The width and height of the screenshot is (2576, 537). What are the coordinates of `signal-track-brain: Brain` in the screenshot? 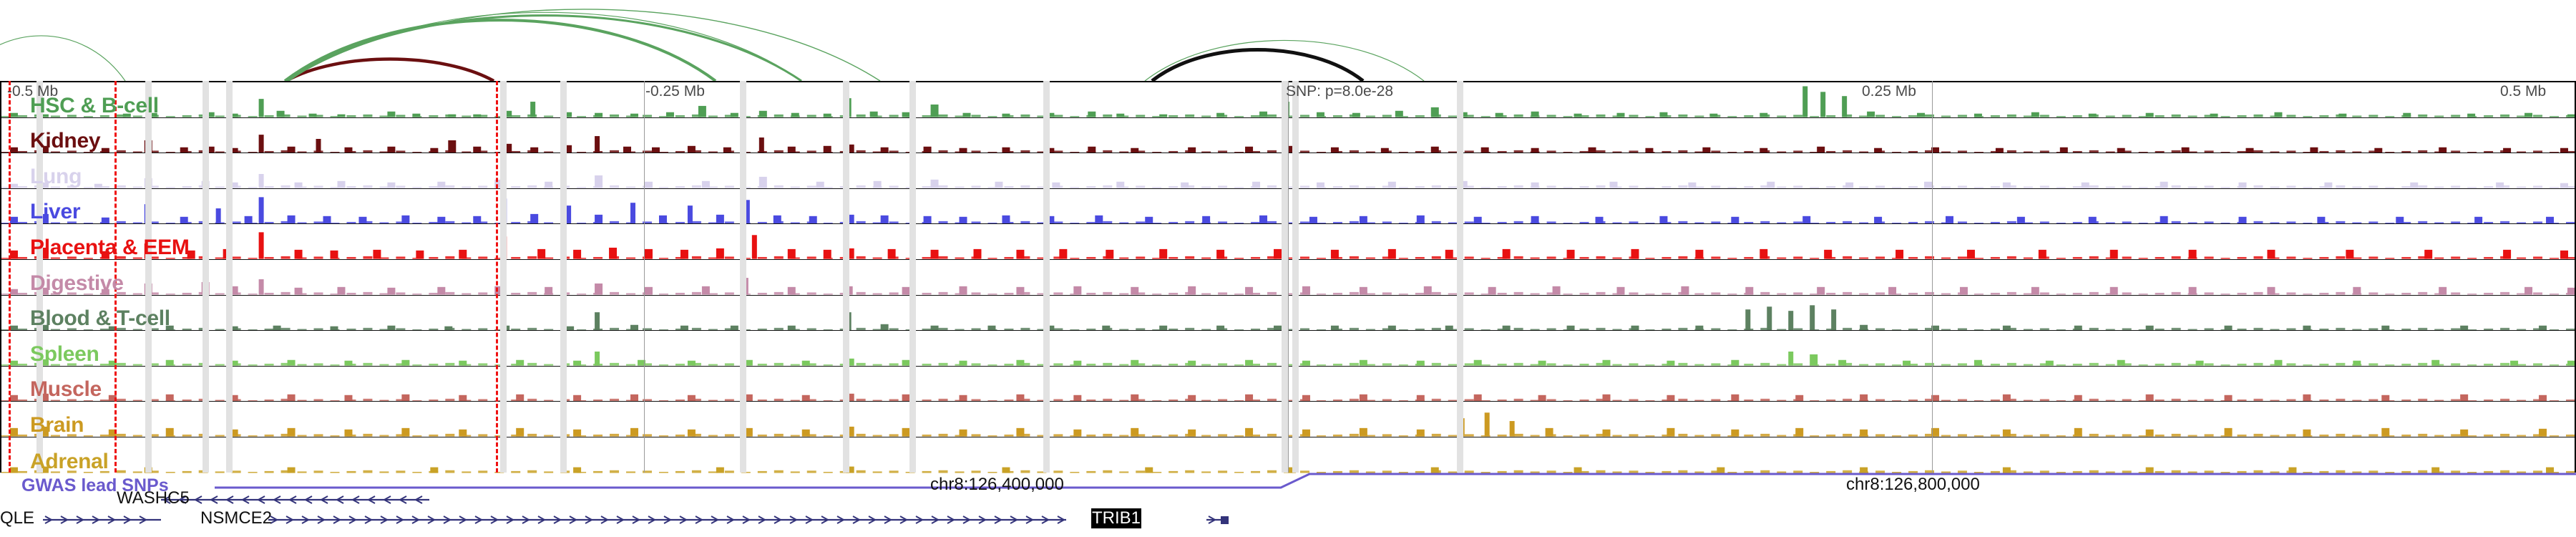 It's located at (1288, 419).